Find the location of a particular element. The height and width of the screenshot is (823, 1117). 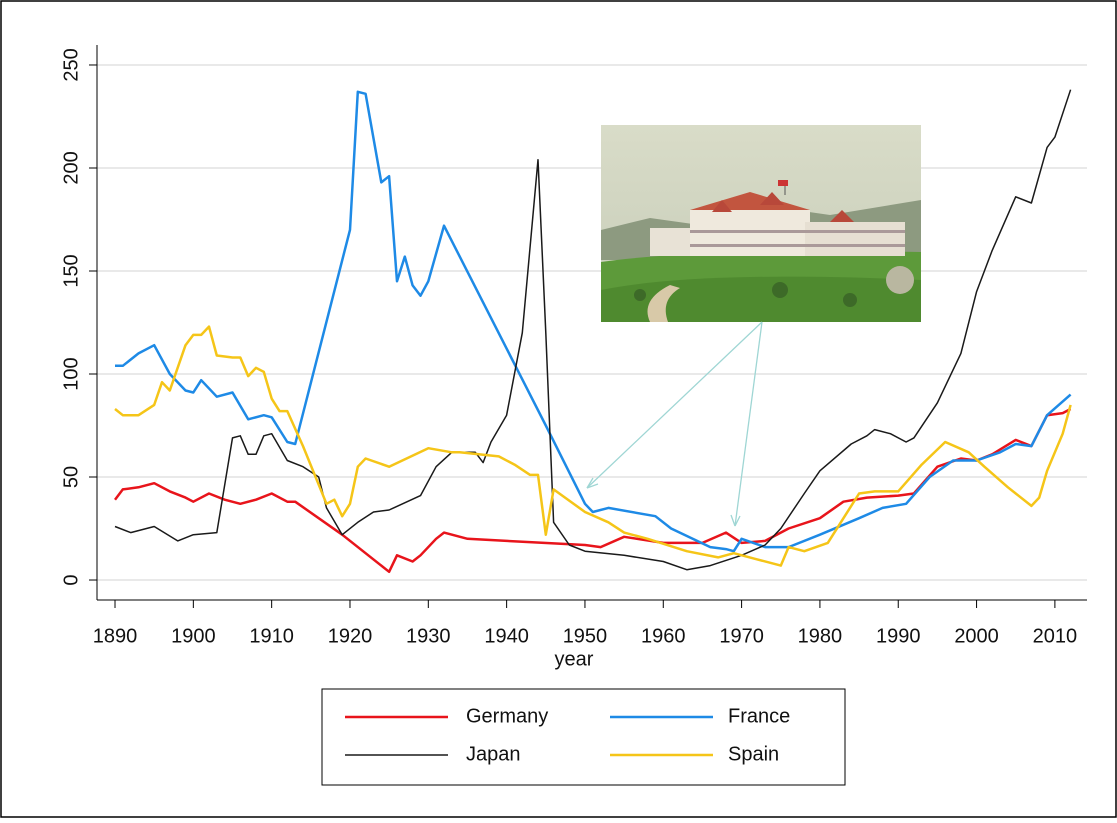

x-tick-label: 1960 is located at coordinates (663, 636).